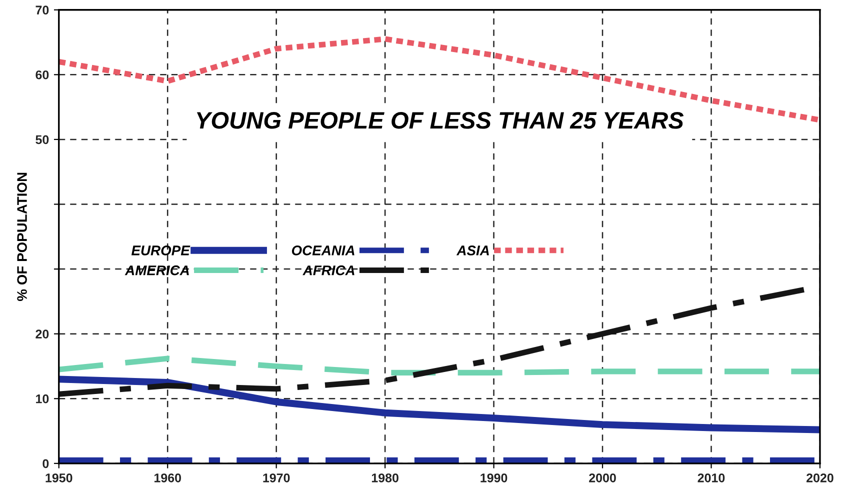 This screenshot has width=841, height=493. Describe the element at coordinates (602, 477) in the screenshot. I see `x-tick-label: 2000` at that location.